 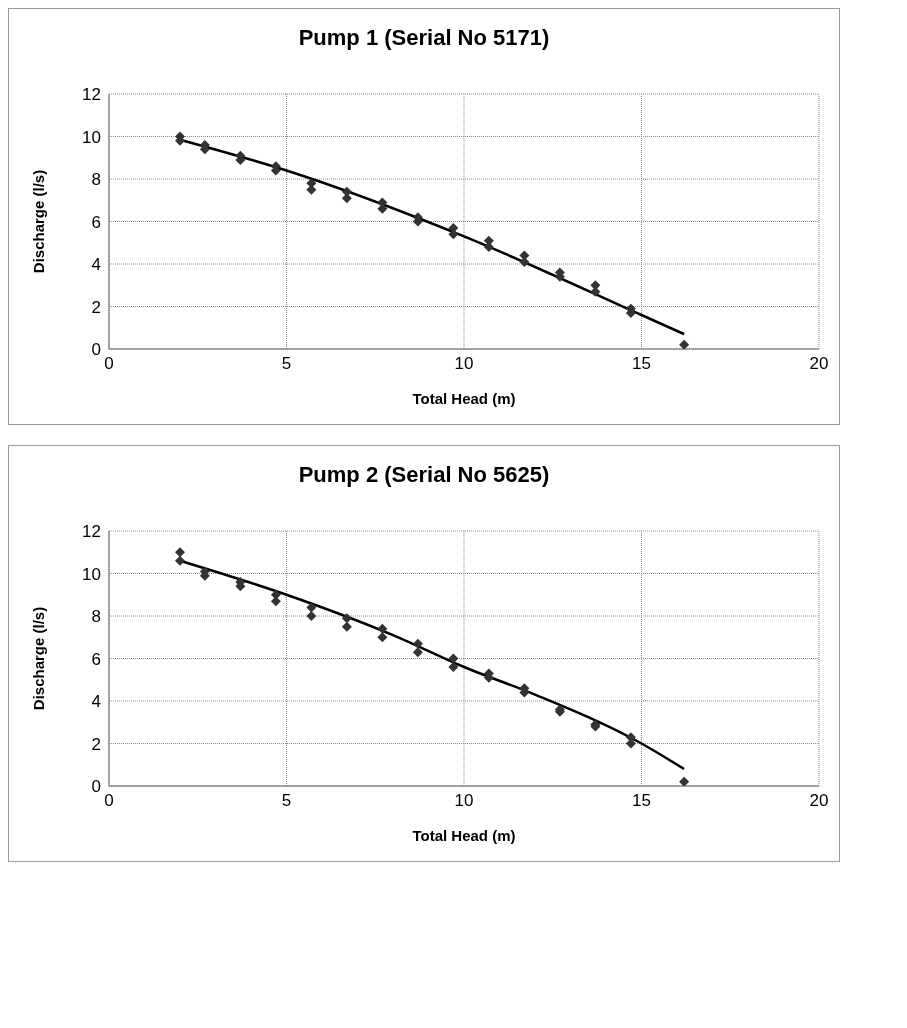 I want to click on chart-title: Pump 2 (Serial No 5625), so click(x=424, y=475).